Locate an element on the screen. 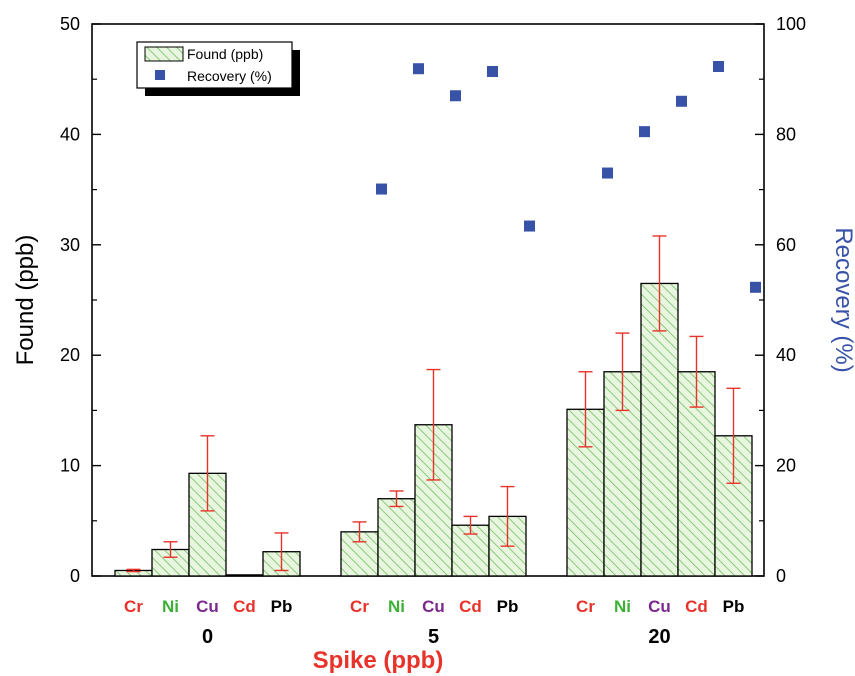 The image size is (855, 676). element-label-5-Cr: Cr is located at coordinates (359, 606).